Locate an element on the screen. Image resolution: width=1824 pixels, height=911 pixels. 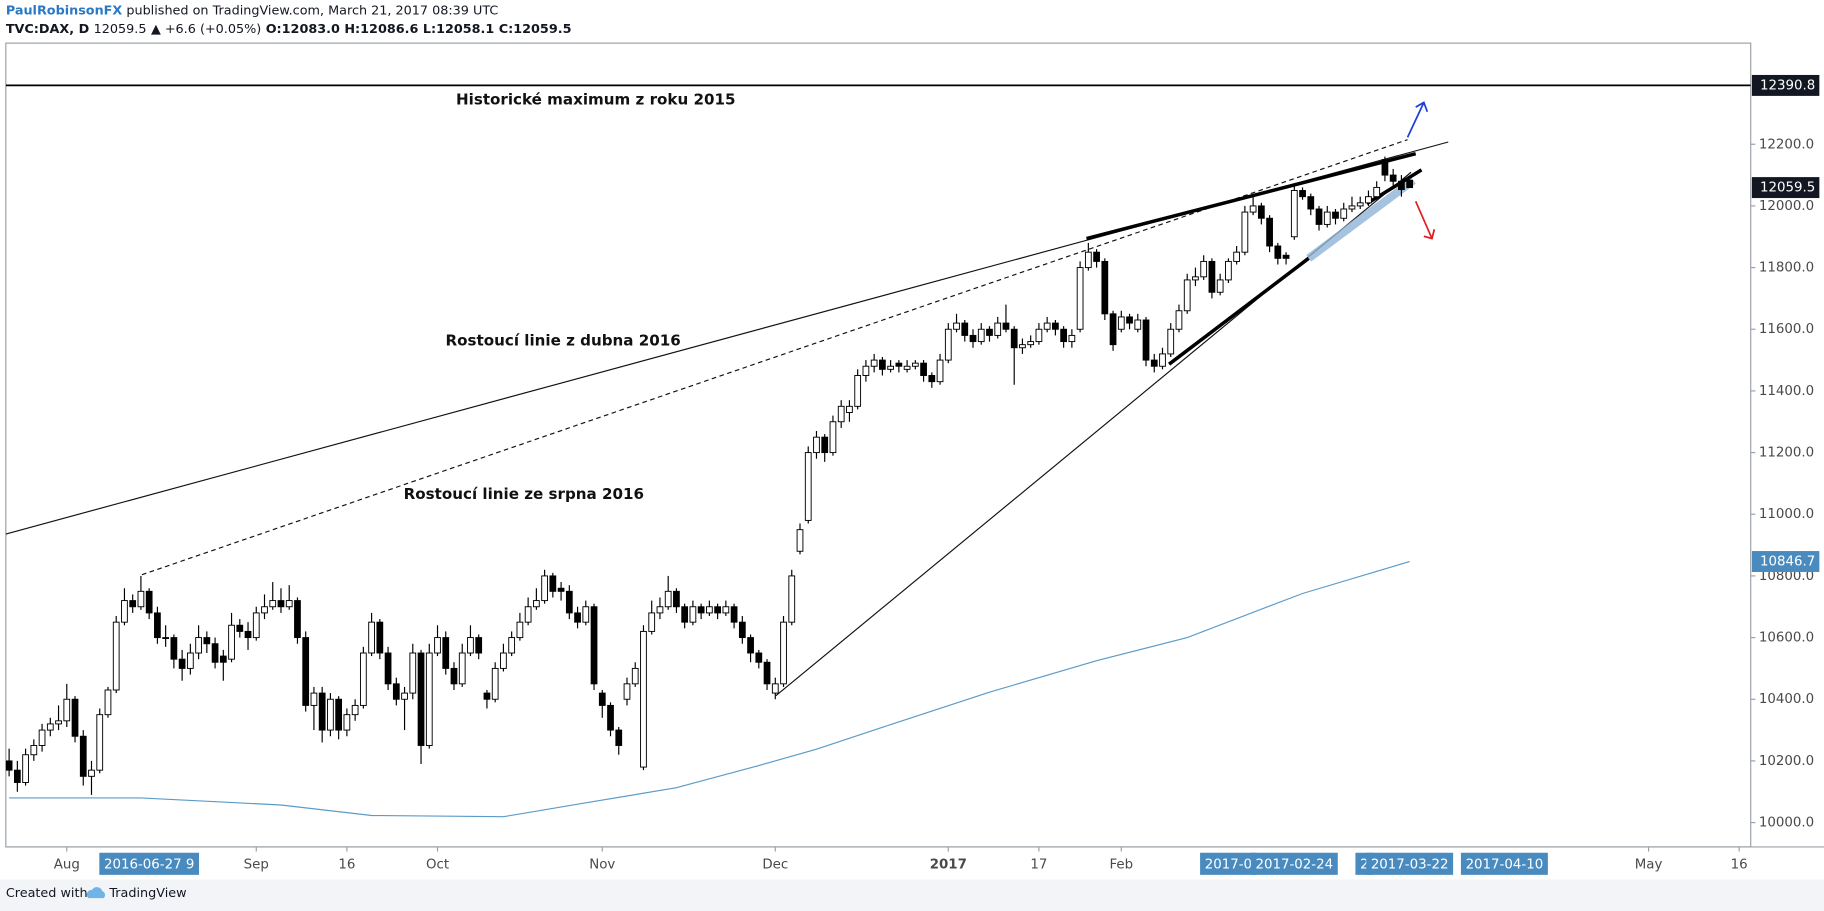
y-tick-label: 10000.0 is located at coordinates (1786, 823).